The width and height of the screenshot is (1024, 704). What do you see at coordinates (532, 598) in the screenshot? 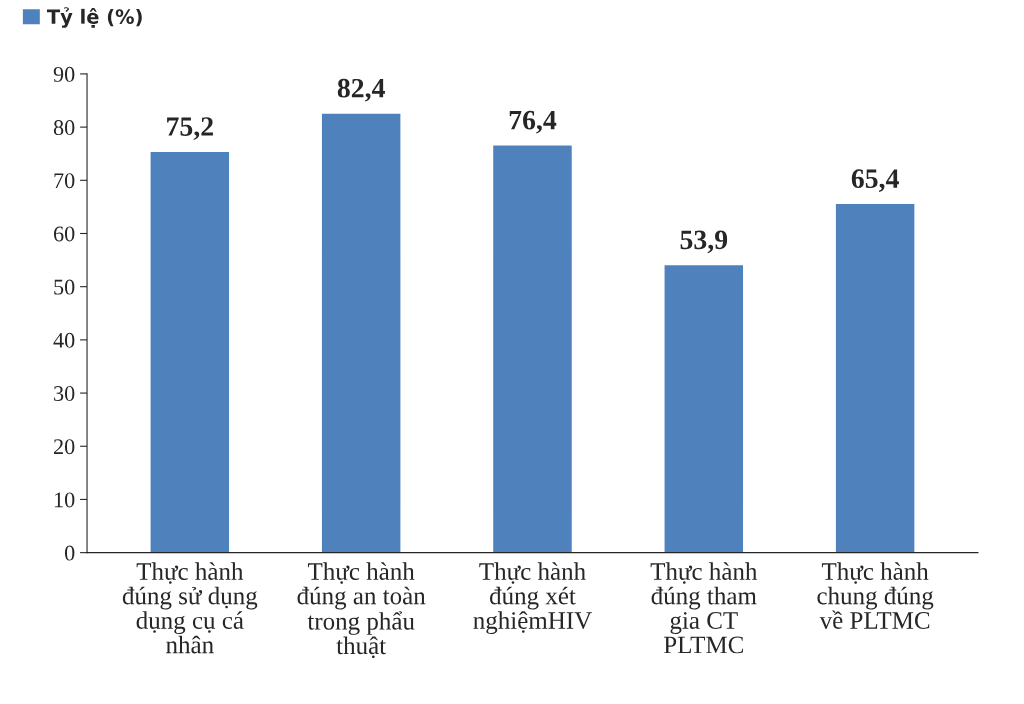
I see `x-tick-label: Thực hành đúng xét nghiệmHIV` at bounding box center [532, 598].